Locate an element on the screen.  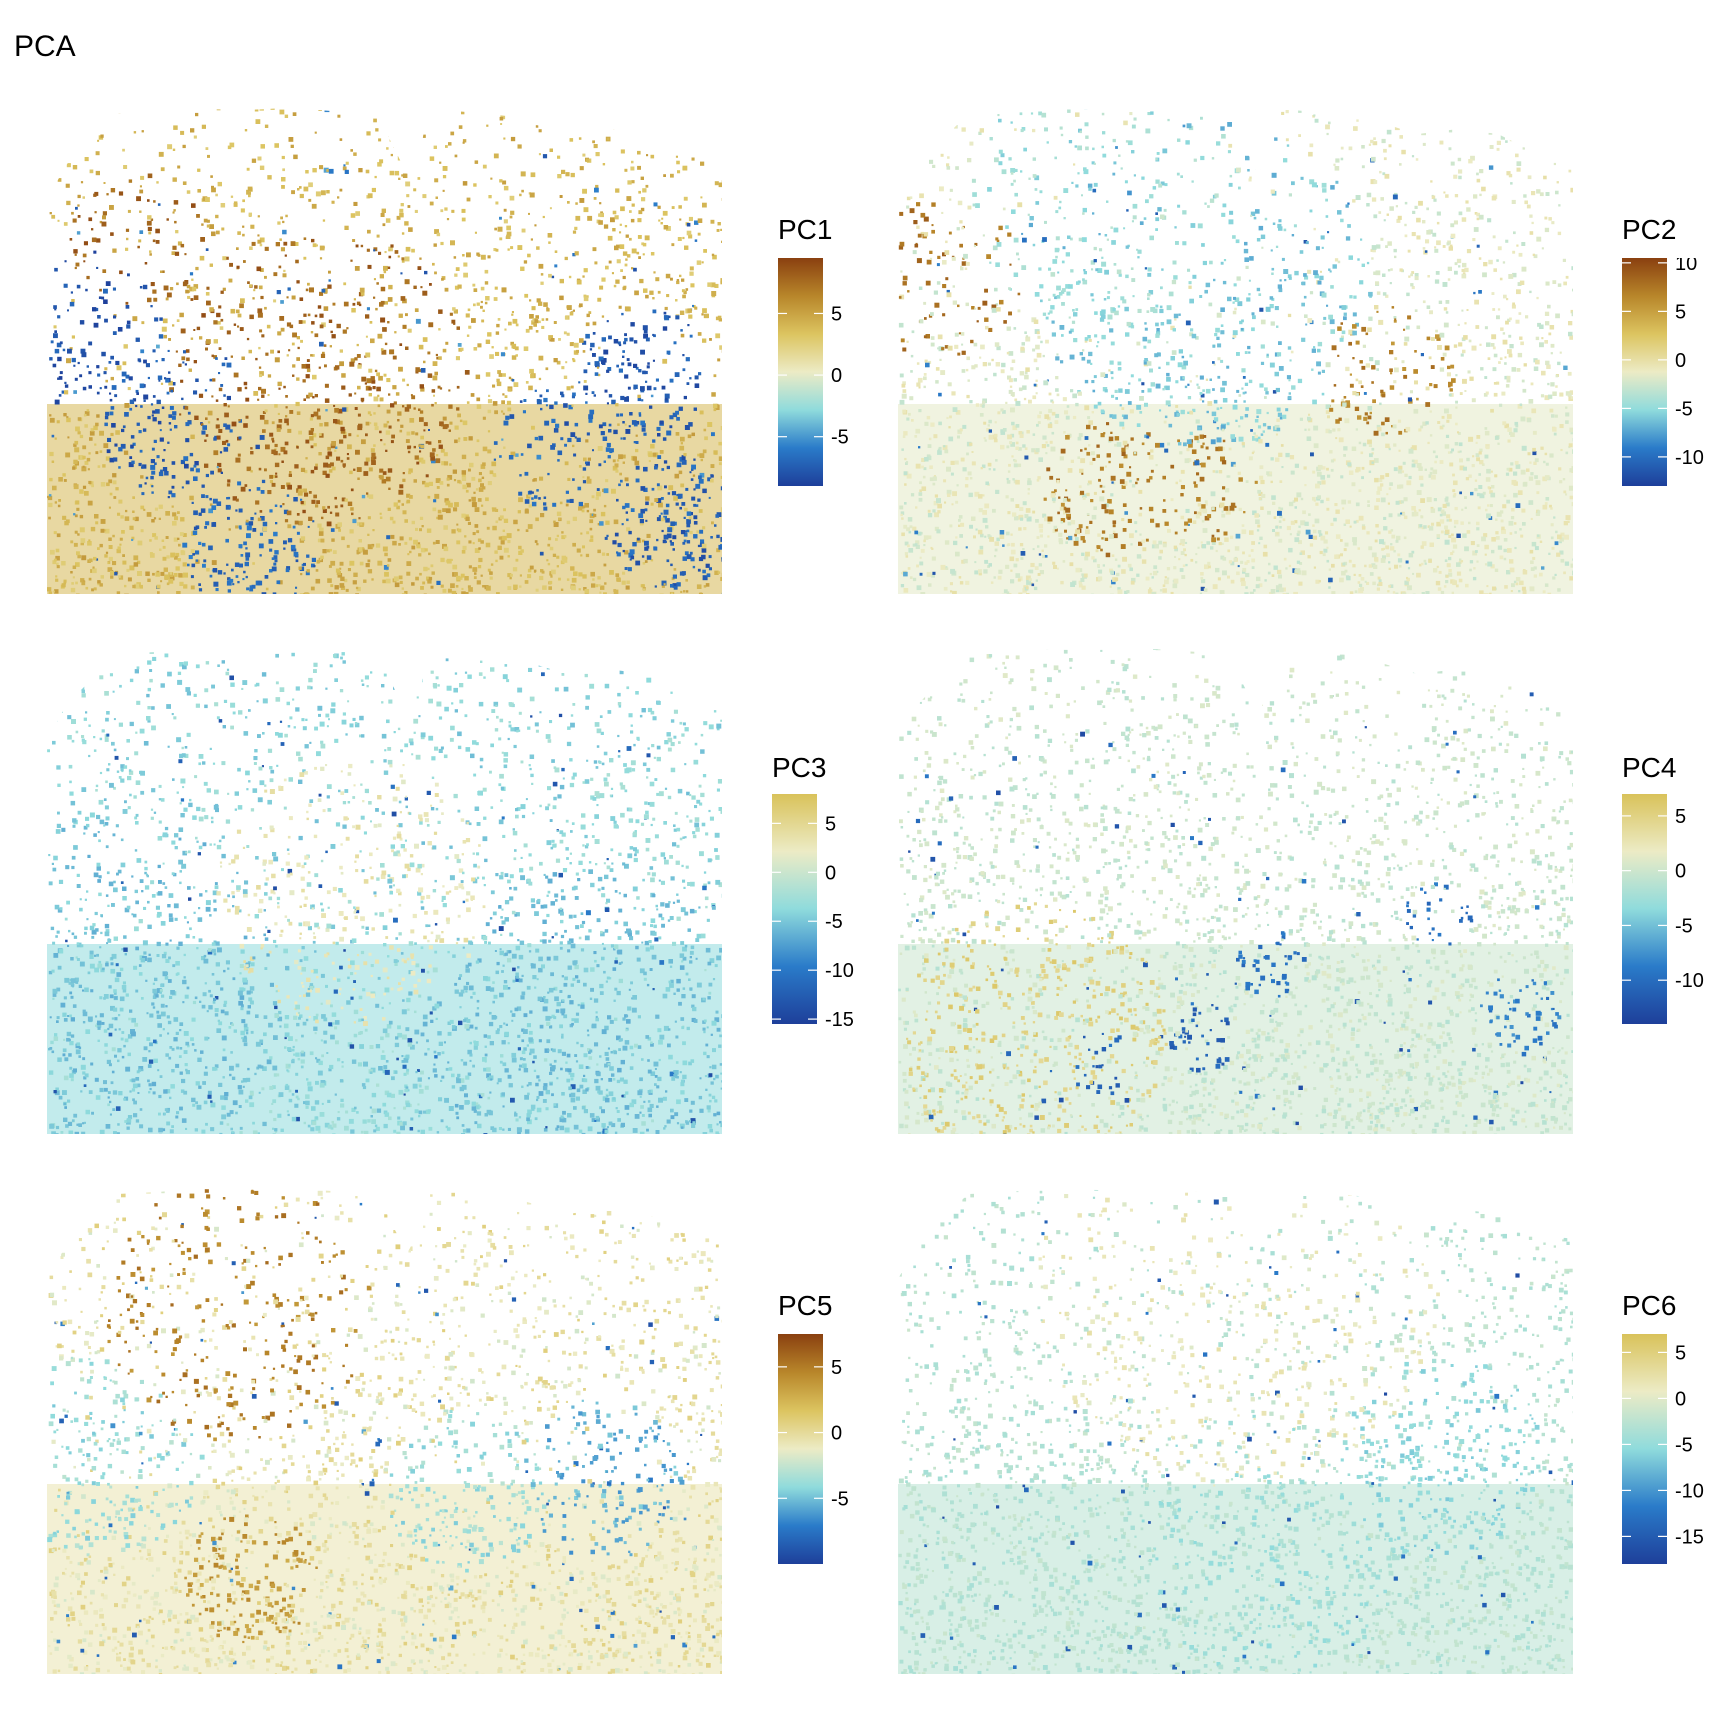
panel-pc5-tick-label: -5 is located at coordinates (840, 1499).